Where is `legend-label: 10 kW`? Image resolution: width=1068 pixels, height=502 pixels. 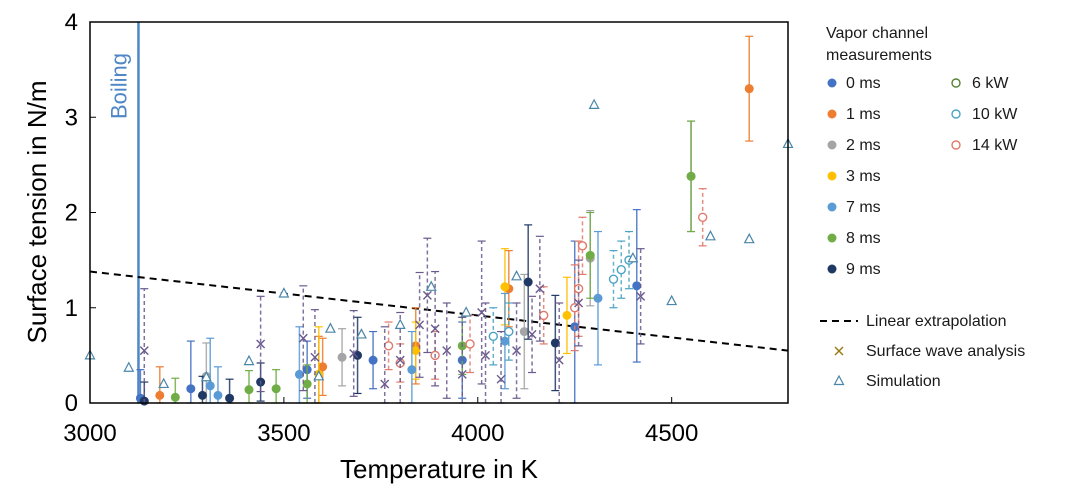
legend-label: 10 kW is located at coordinates (995, 114).